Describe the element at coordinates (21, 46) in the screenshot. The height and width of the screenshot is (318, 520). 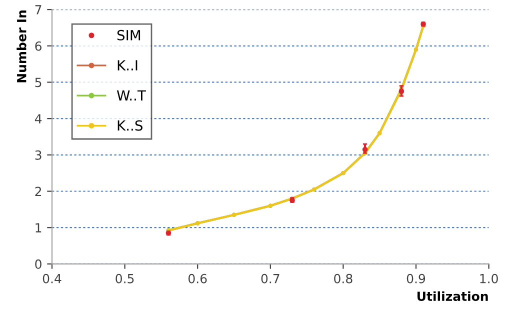
I see `y-axis-title: Number In` at that location.